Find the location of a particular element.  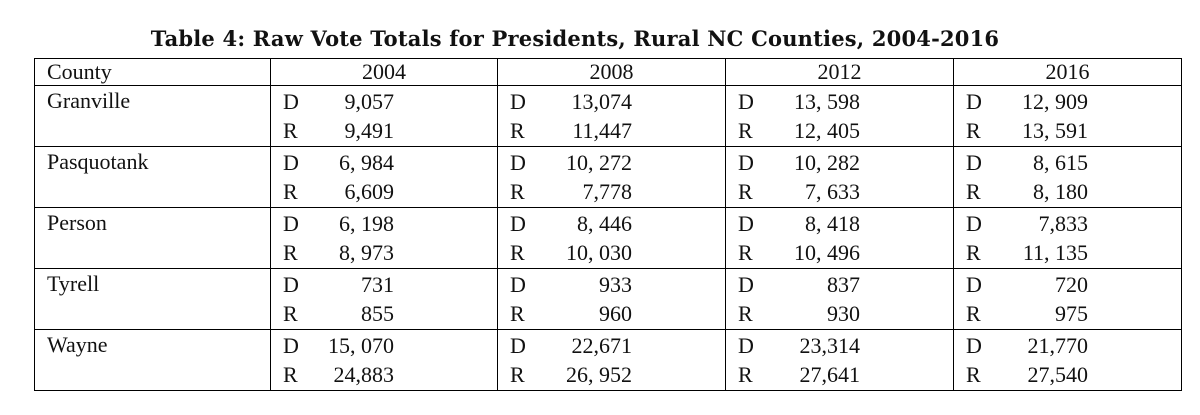

dem-vote-count: 7,833 is located at coordinates (1063, 223).